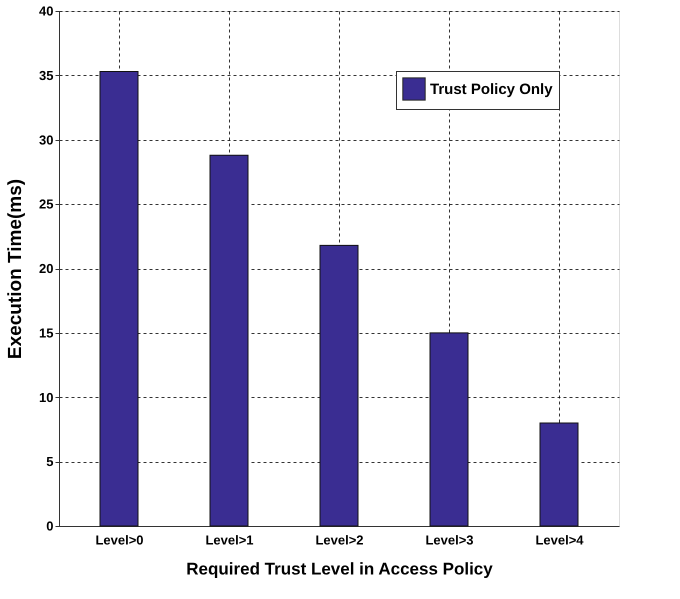 The image size is (680, 599). Describe the element at coordinates (46, 268) in the screenshot. I see `y-tick-label: 20` at that location.